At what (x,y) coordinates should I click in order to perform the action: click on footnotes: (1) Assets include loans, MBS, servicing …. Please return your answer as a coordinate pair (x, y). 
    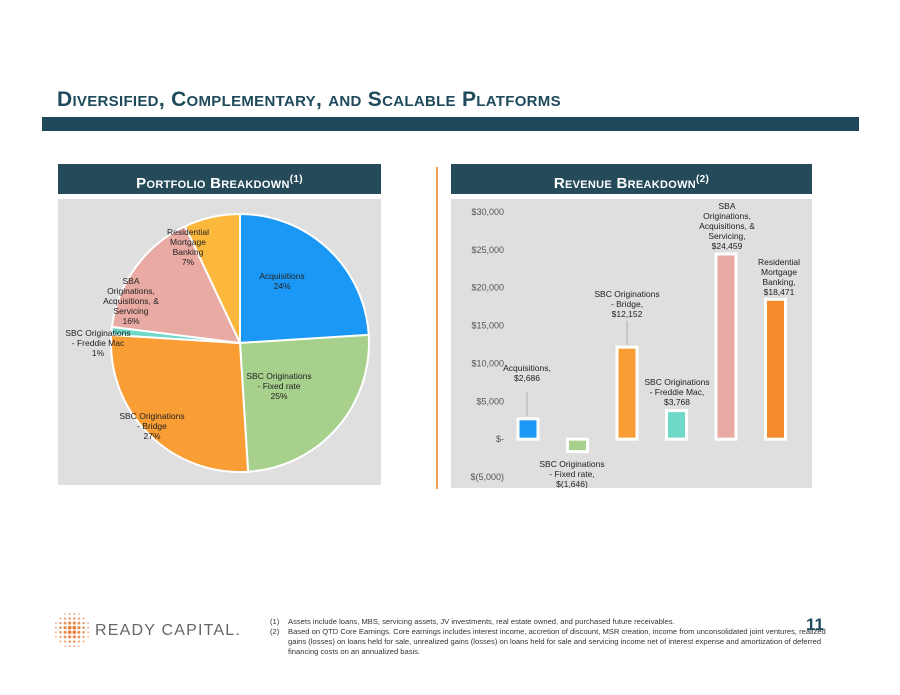
    Looking at the image, I should click on (550, 637).